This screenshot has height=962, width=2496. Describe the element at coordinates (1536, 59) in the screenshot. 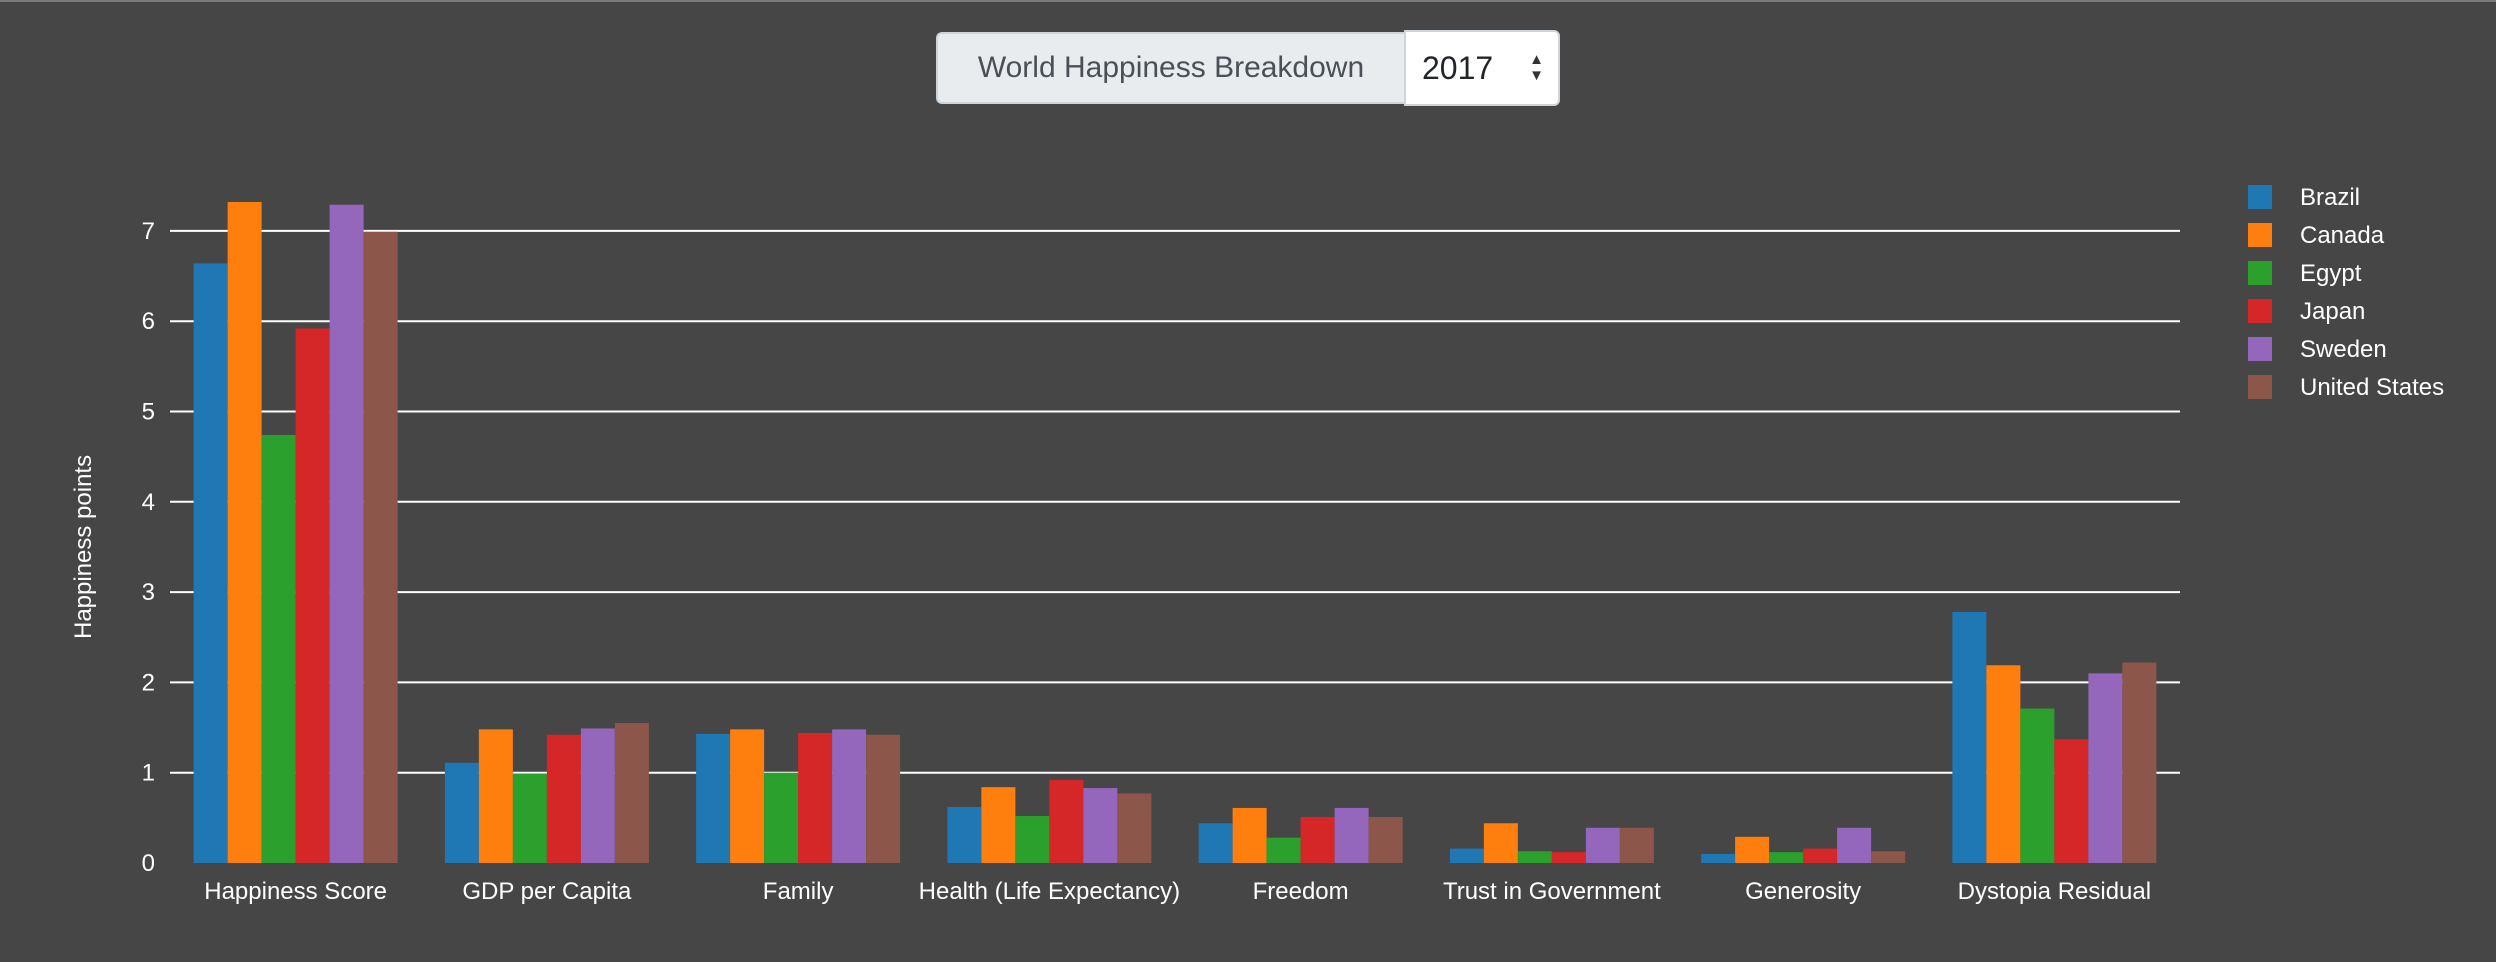

I see `up-arrow-icon: ▲` at that location.